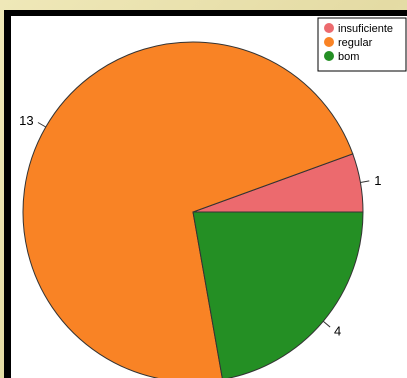 This screenshot has height=378, width=407. What do you see at coordinates (355, 43) in the screenshot?
I see `legend-label-regular: regular` at bounding box center [355, 43].